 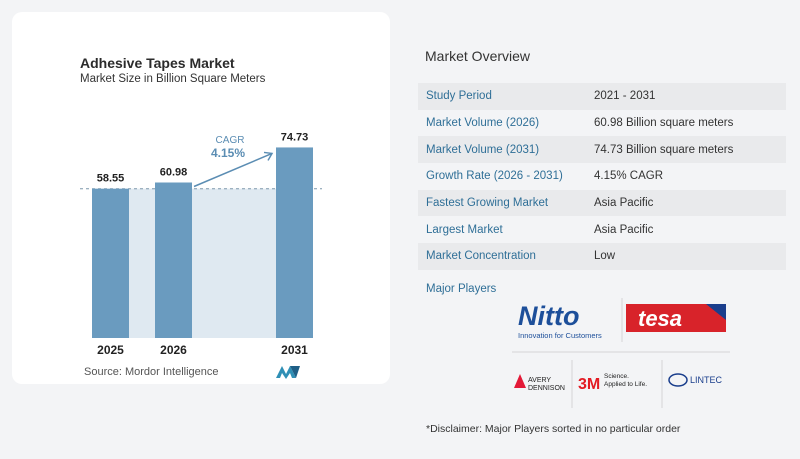 What do you see at coordinates (605, 256) in the screenshot?
I see `row-value: Low` at bounding box center [605, 256].